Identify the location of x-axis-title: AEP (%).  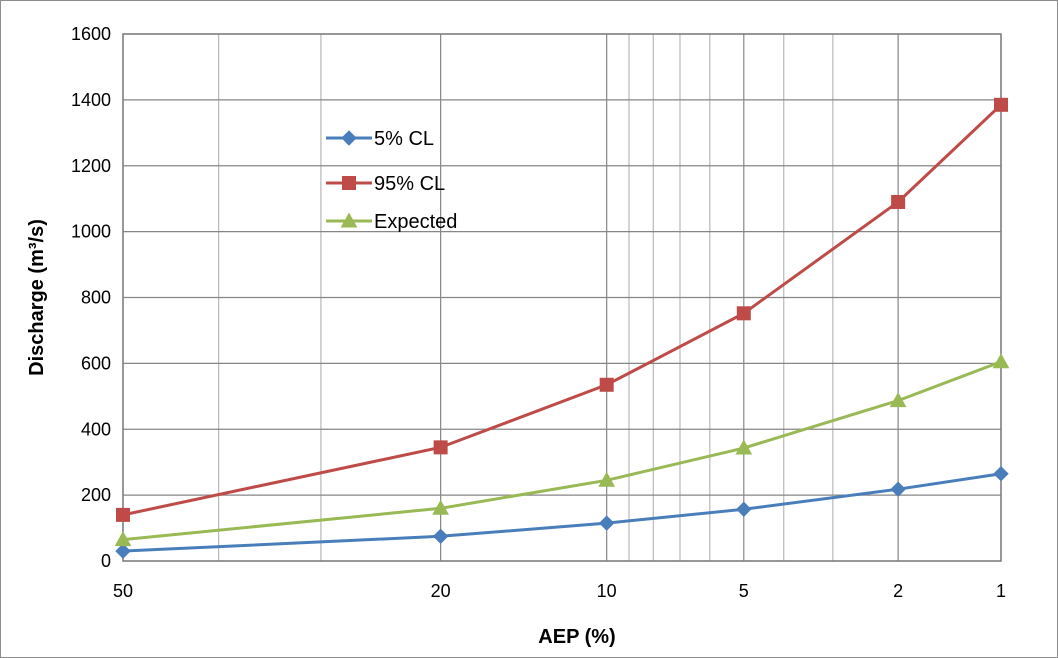
(576, 637).